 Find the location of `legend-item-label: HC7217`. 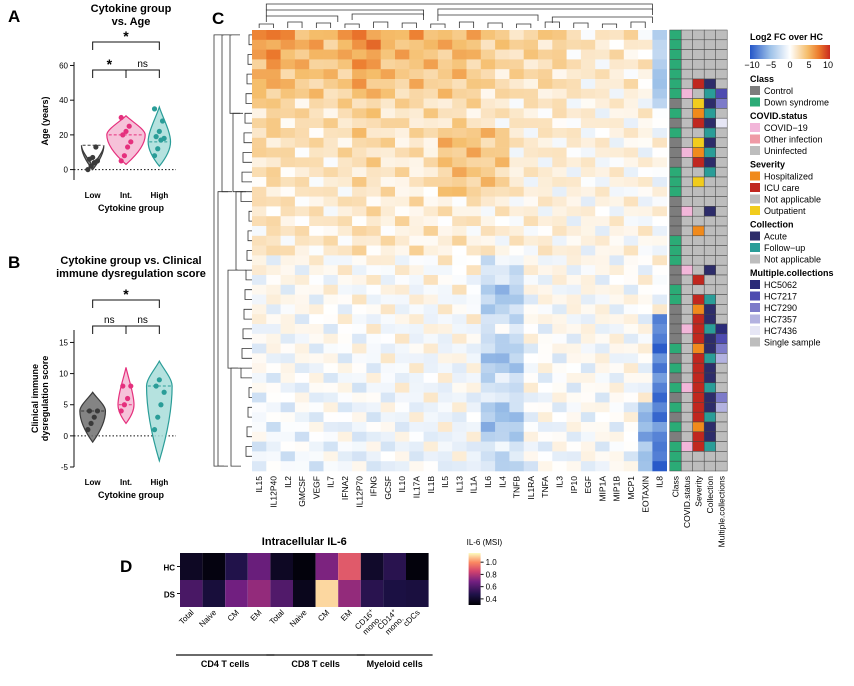

legend-item-label: HC7217 is located at coordinates (780, 297).